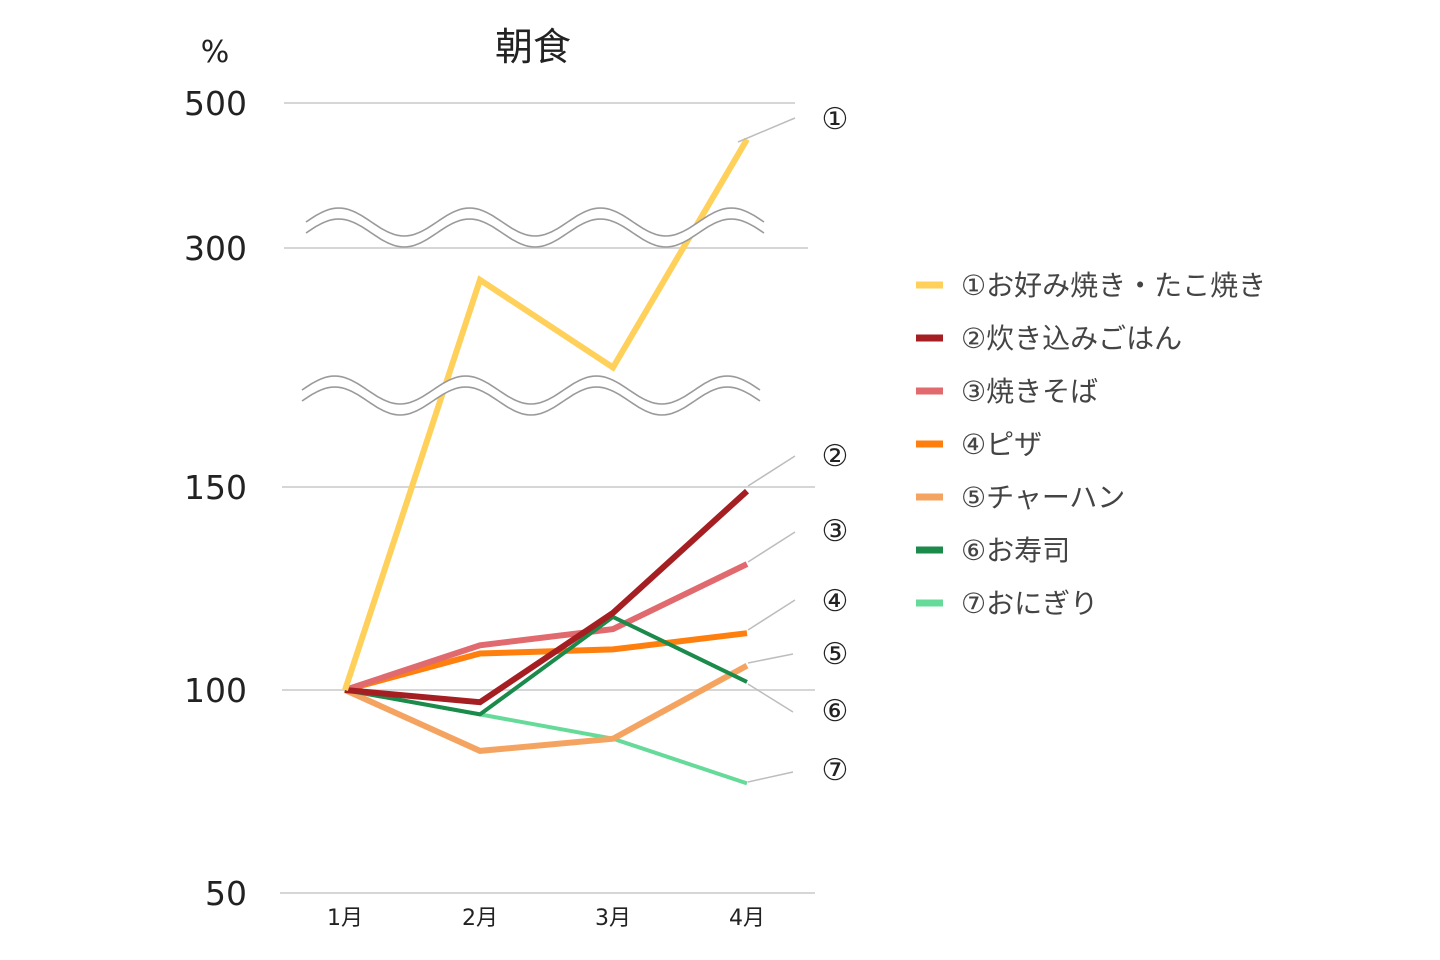 This screenshot has width=1440, height=960. I want to click on y-axis-ticks: 50 100 150 300 500, so click(215, 498).